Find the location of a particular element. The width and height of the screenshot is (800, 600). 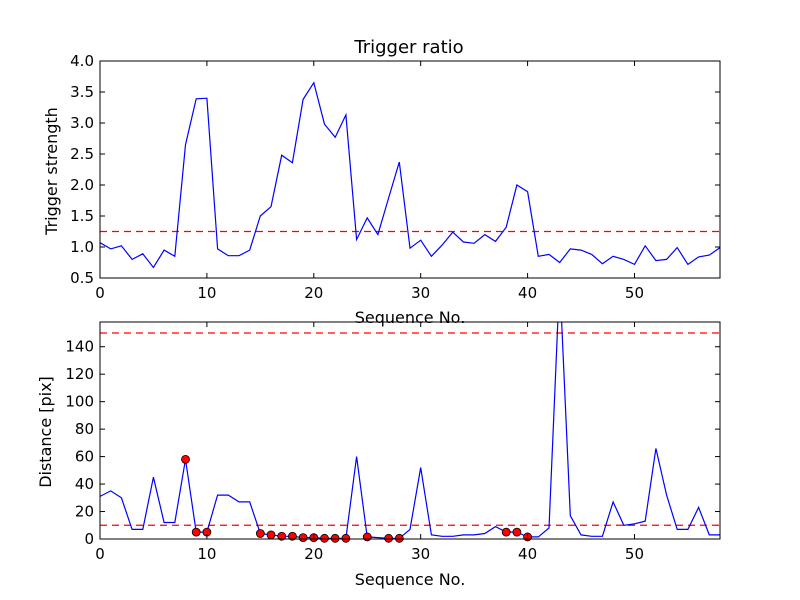

bottom-plot-ytick-label: 140 is located at coordinates (79, 347).